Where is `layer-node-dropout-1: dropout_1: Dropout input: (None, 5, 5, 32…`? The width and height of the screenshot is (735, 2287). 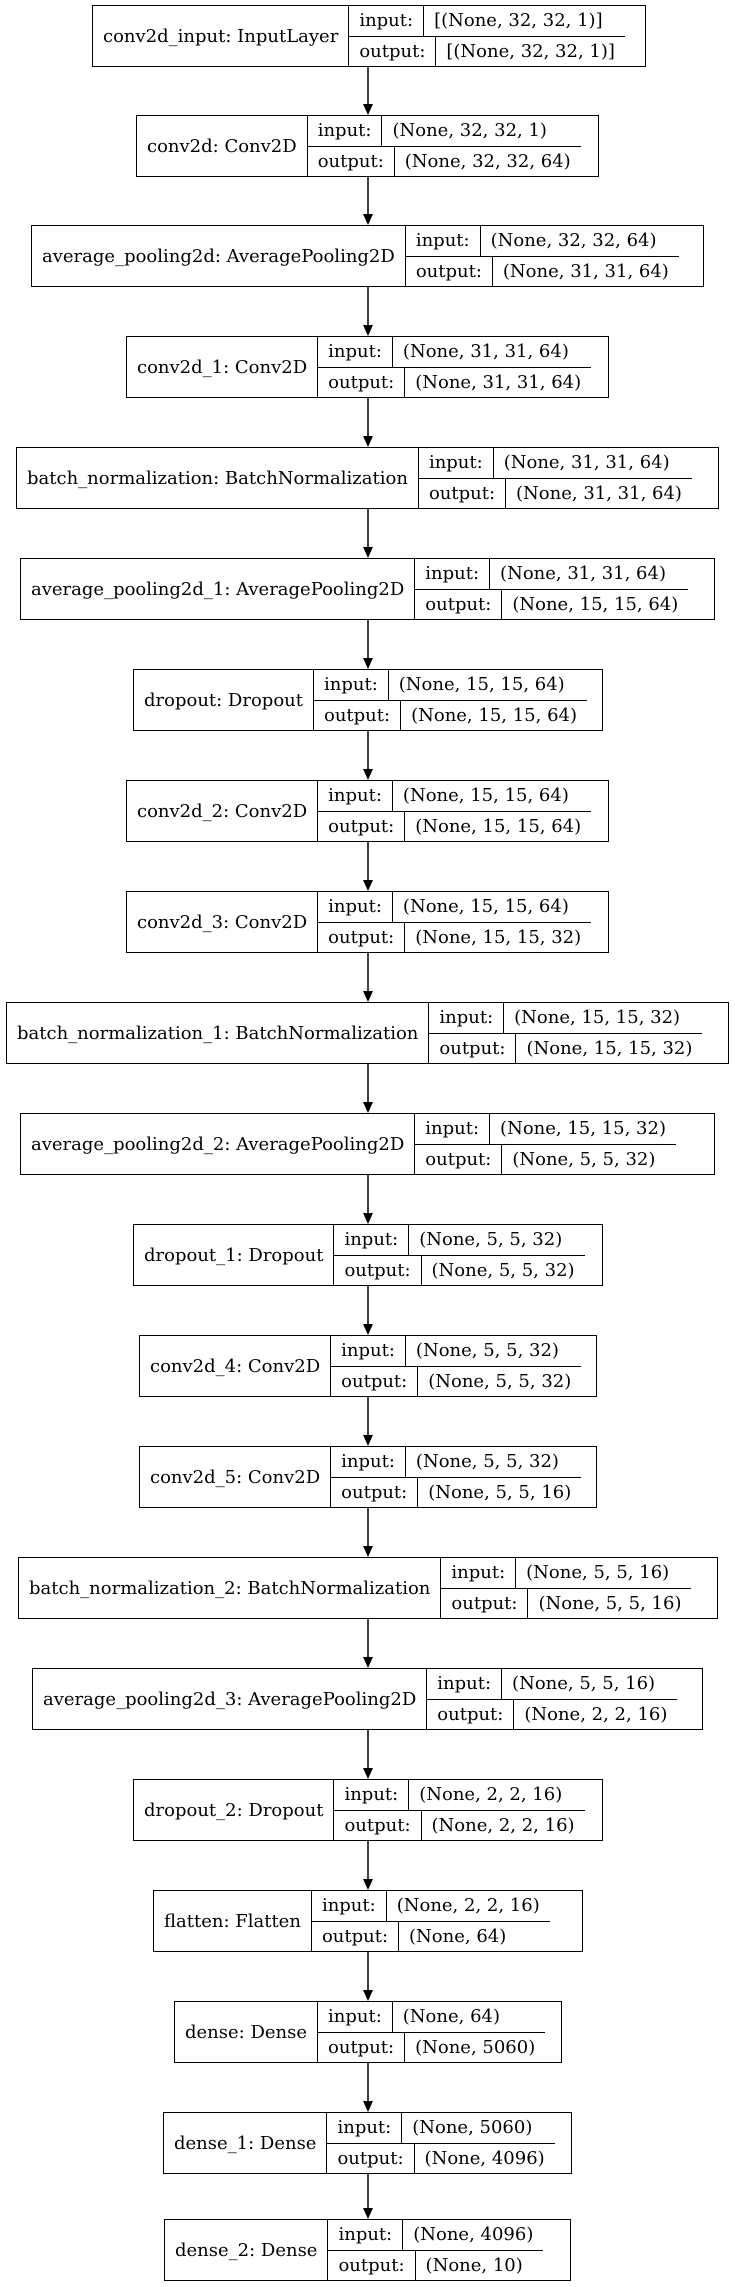
layer-node-dropout-1: dropout_1: Dropout input: (None, 5, 5, 32… is located at coordinates (368, 1255).